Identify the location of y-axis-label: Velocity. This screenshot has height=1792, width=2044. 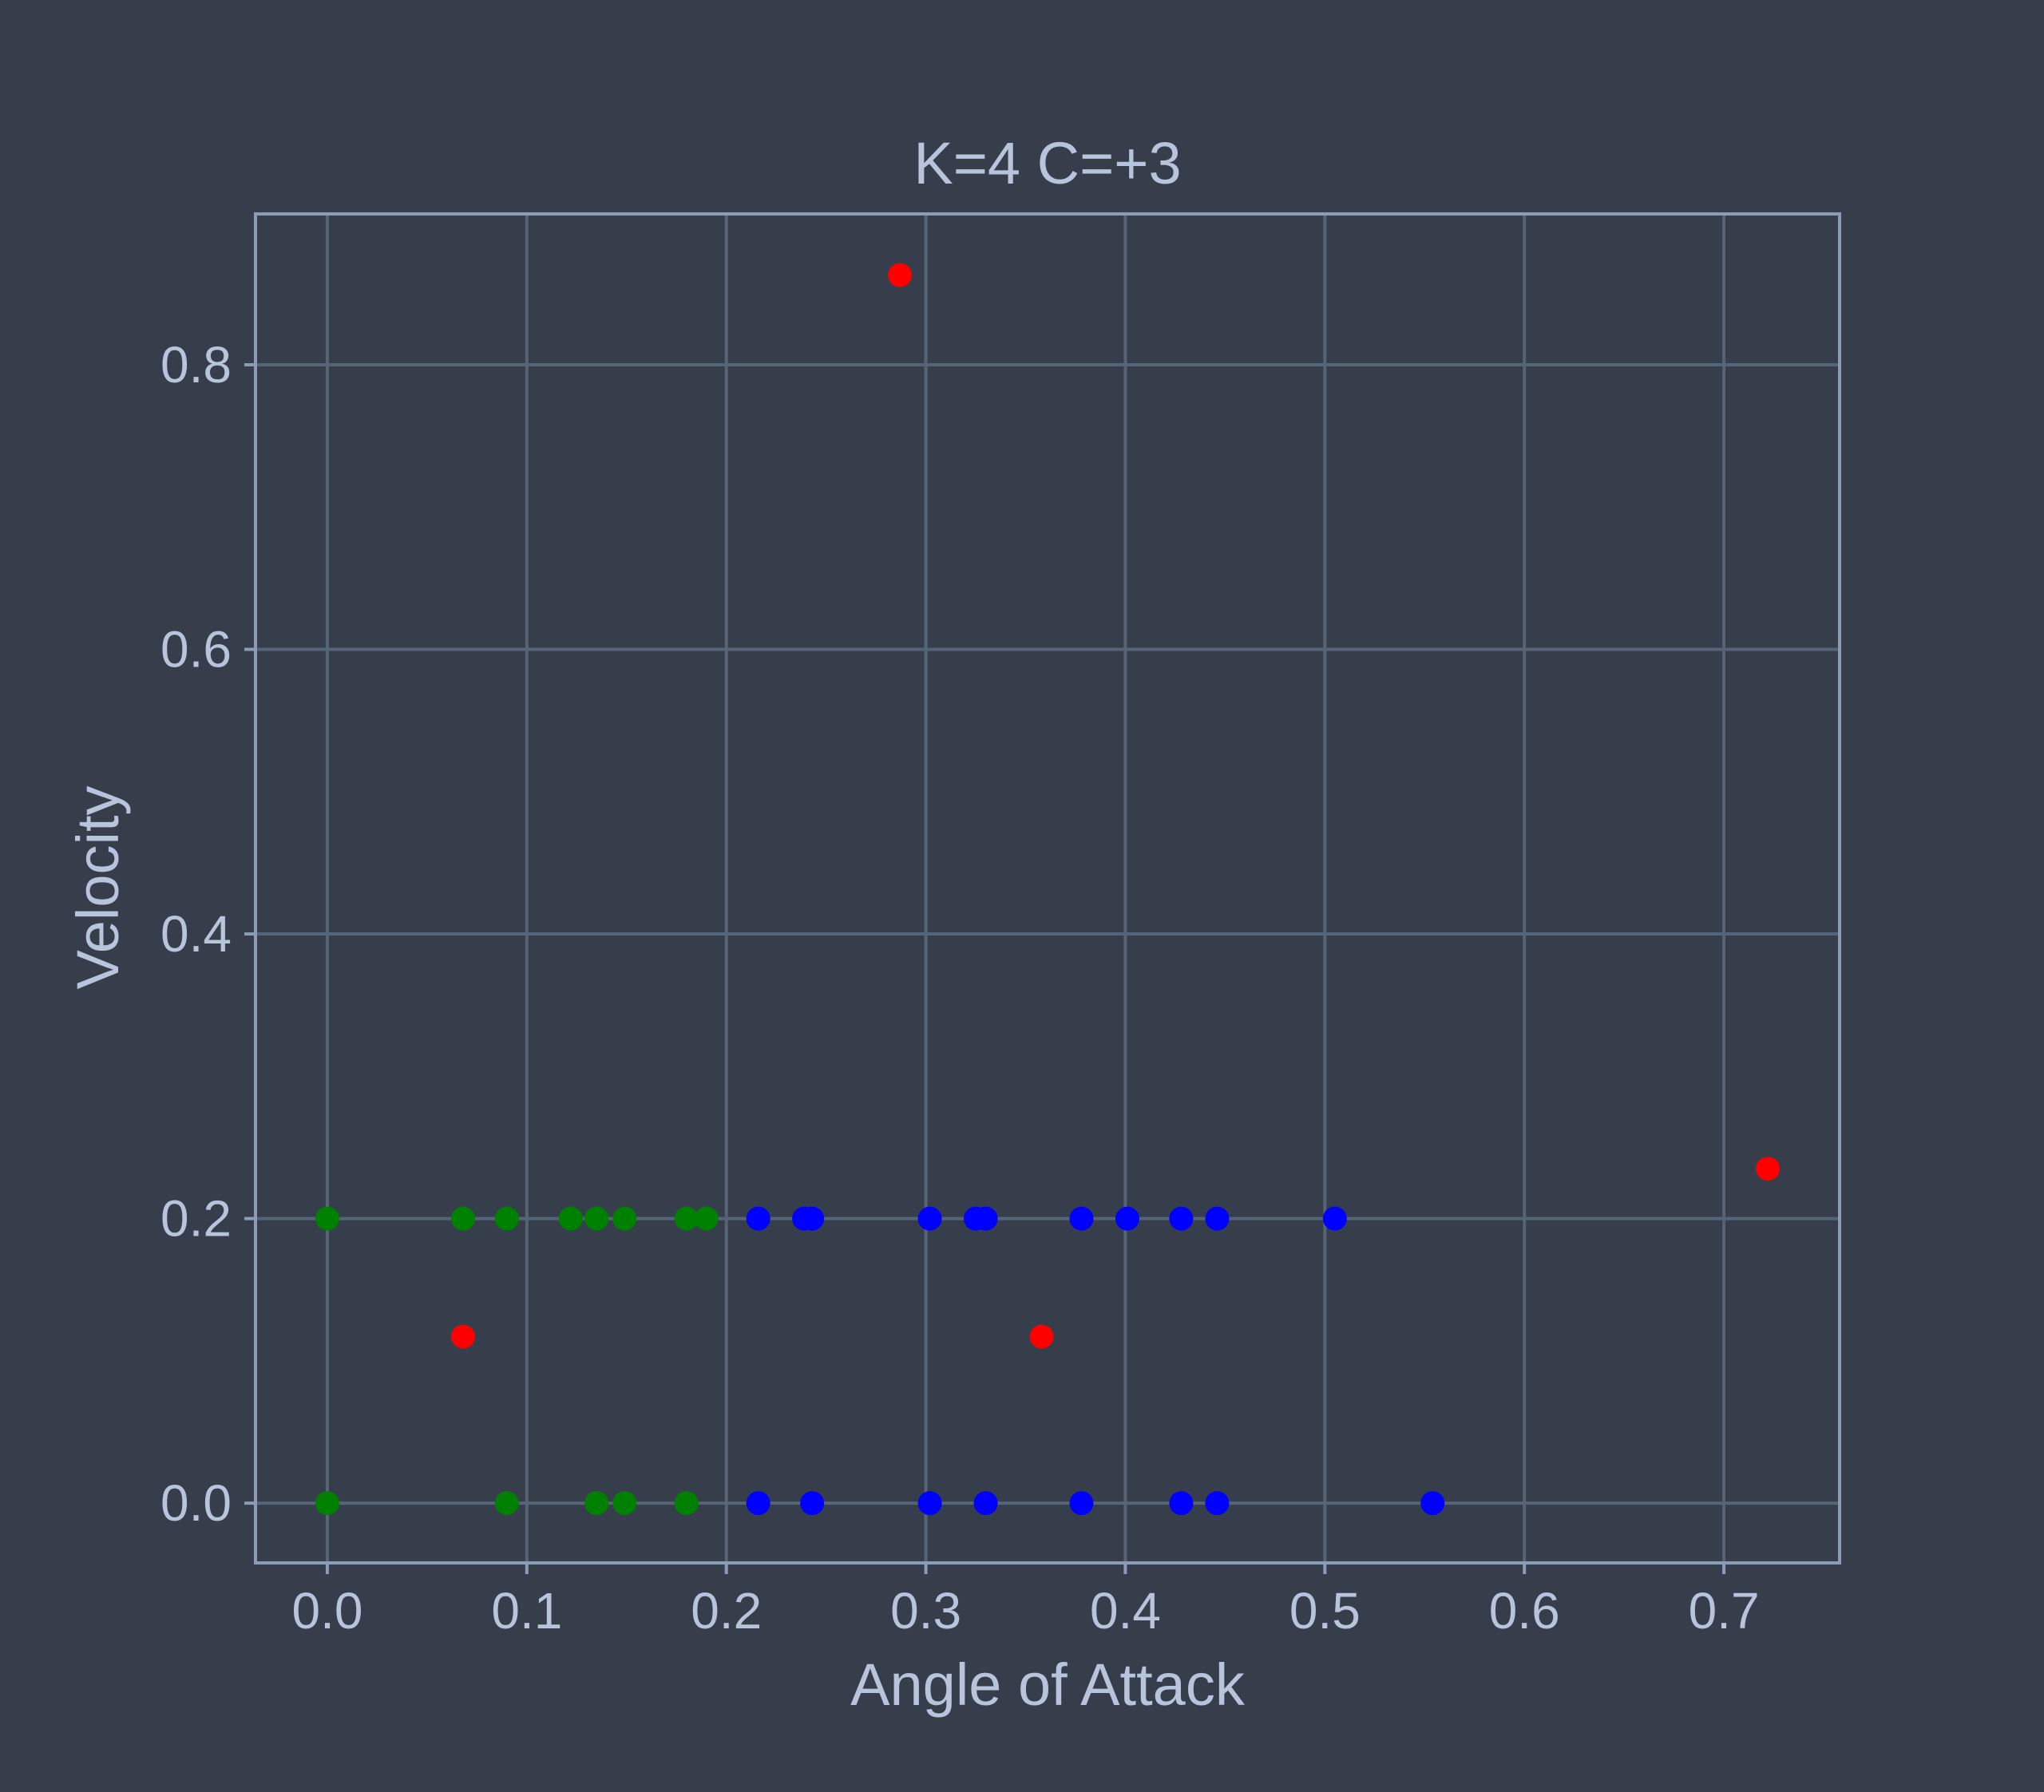
(98, 887).